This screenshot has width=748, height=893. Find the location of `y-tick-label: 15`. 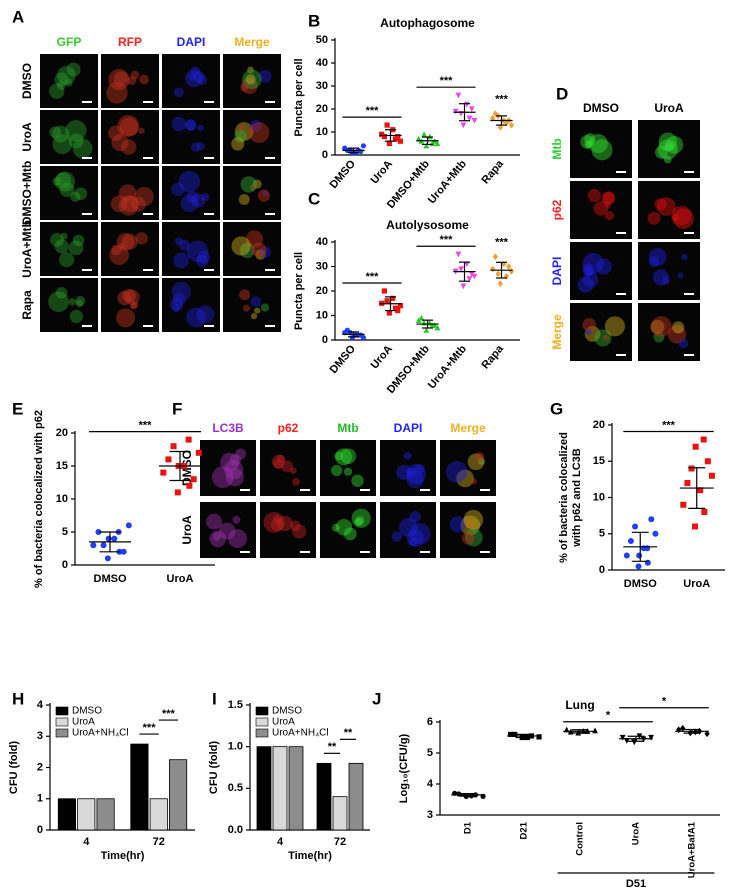

y-tick-label: 15 is located at coordinates (62, 466).